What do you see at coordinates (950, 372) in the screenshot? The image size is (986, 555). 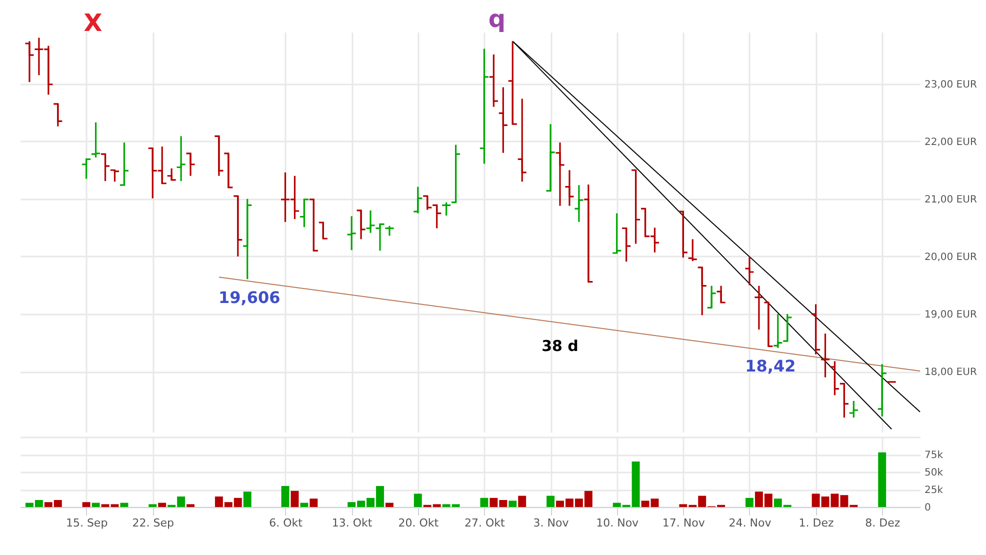 I see `y-tick-label: 18,00 EUR` at bounding box center [950, 372].